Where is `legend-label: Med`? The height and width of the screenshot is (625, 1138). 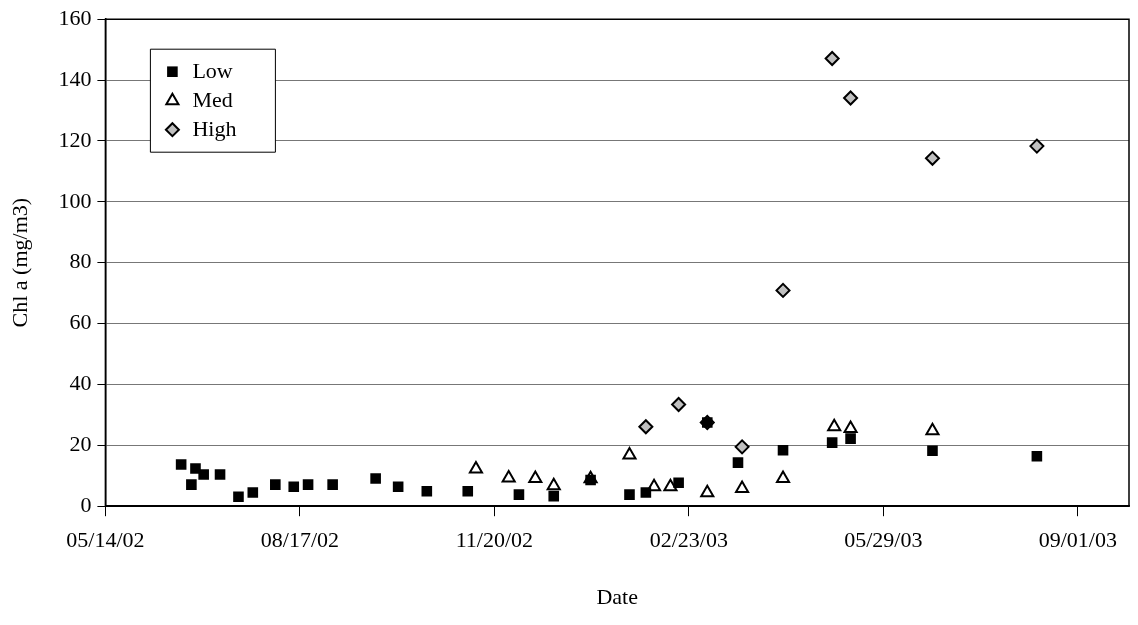
legend-label: Med is located at coordinates (212, 100).